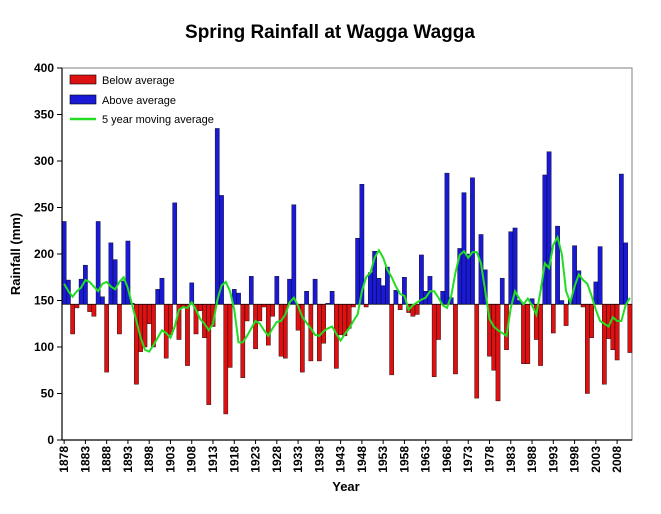  I want to click on legend-label-moving-average: 5 year moving average, so click(158, 120).